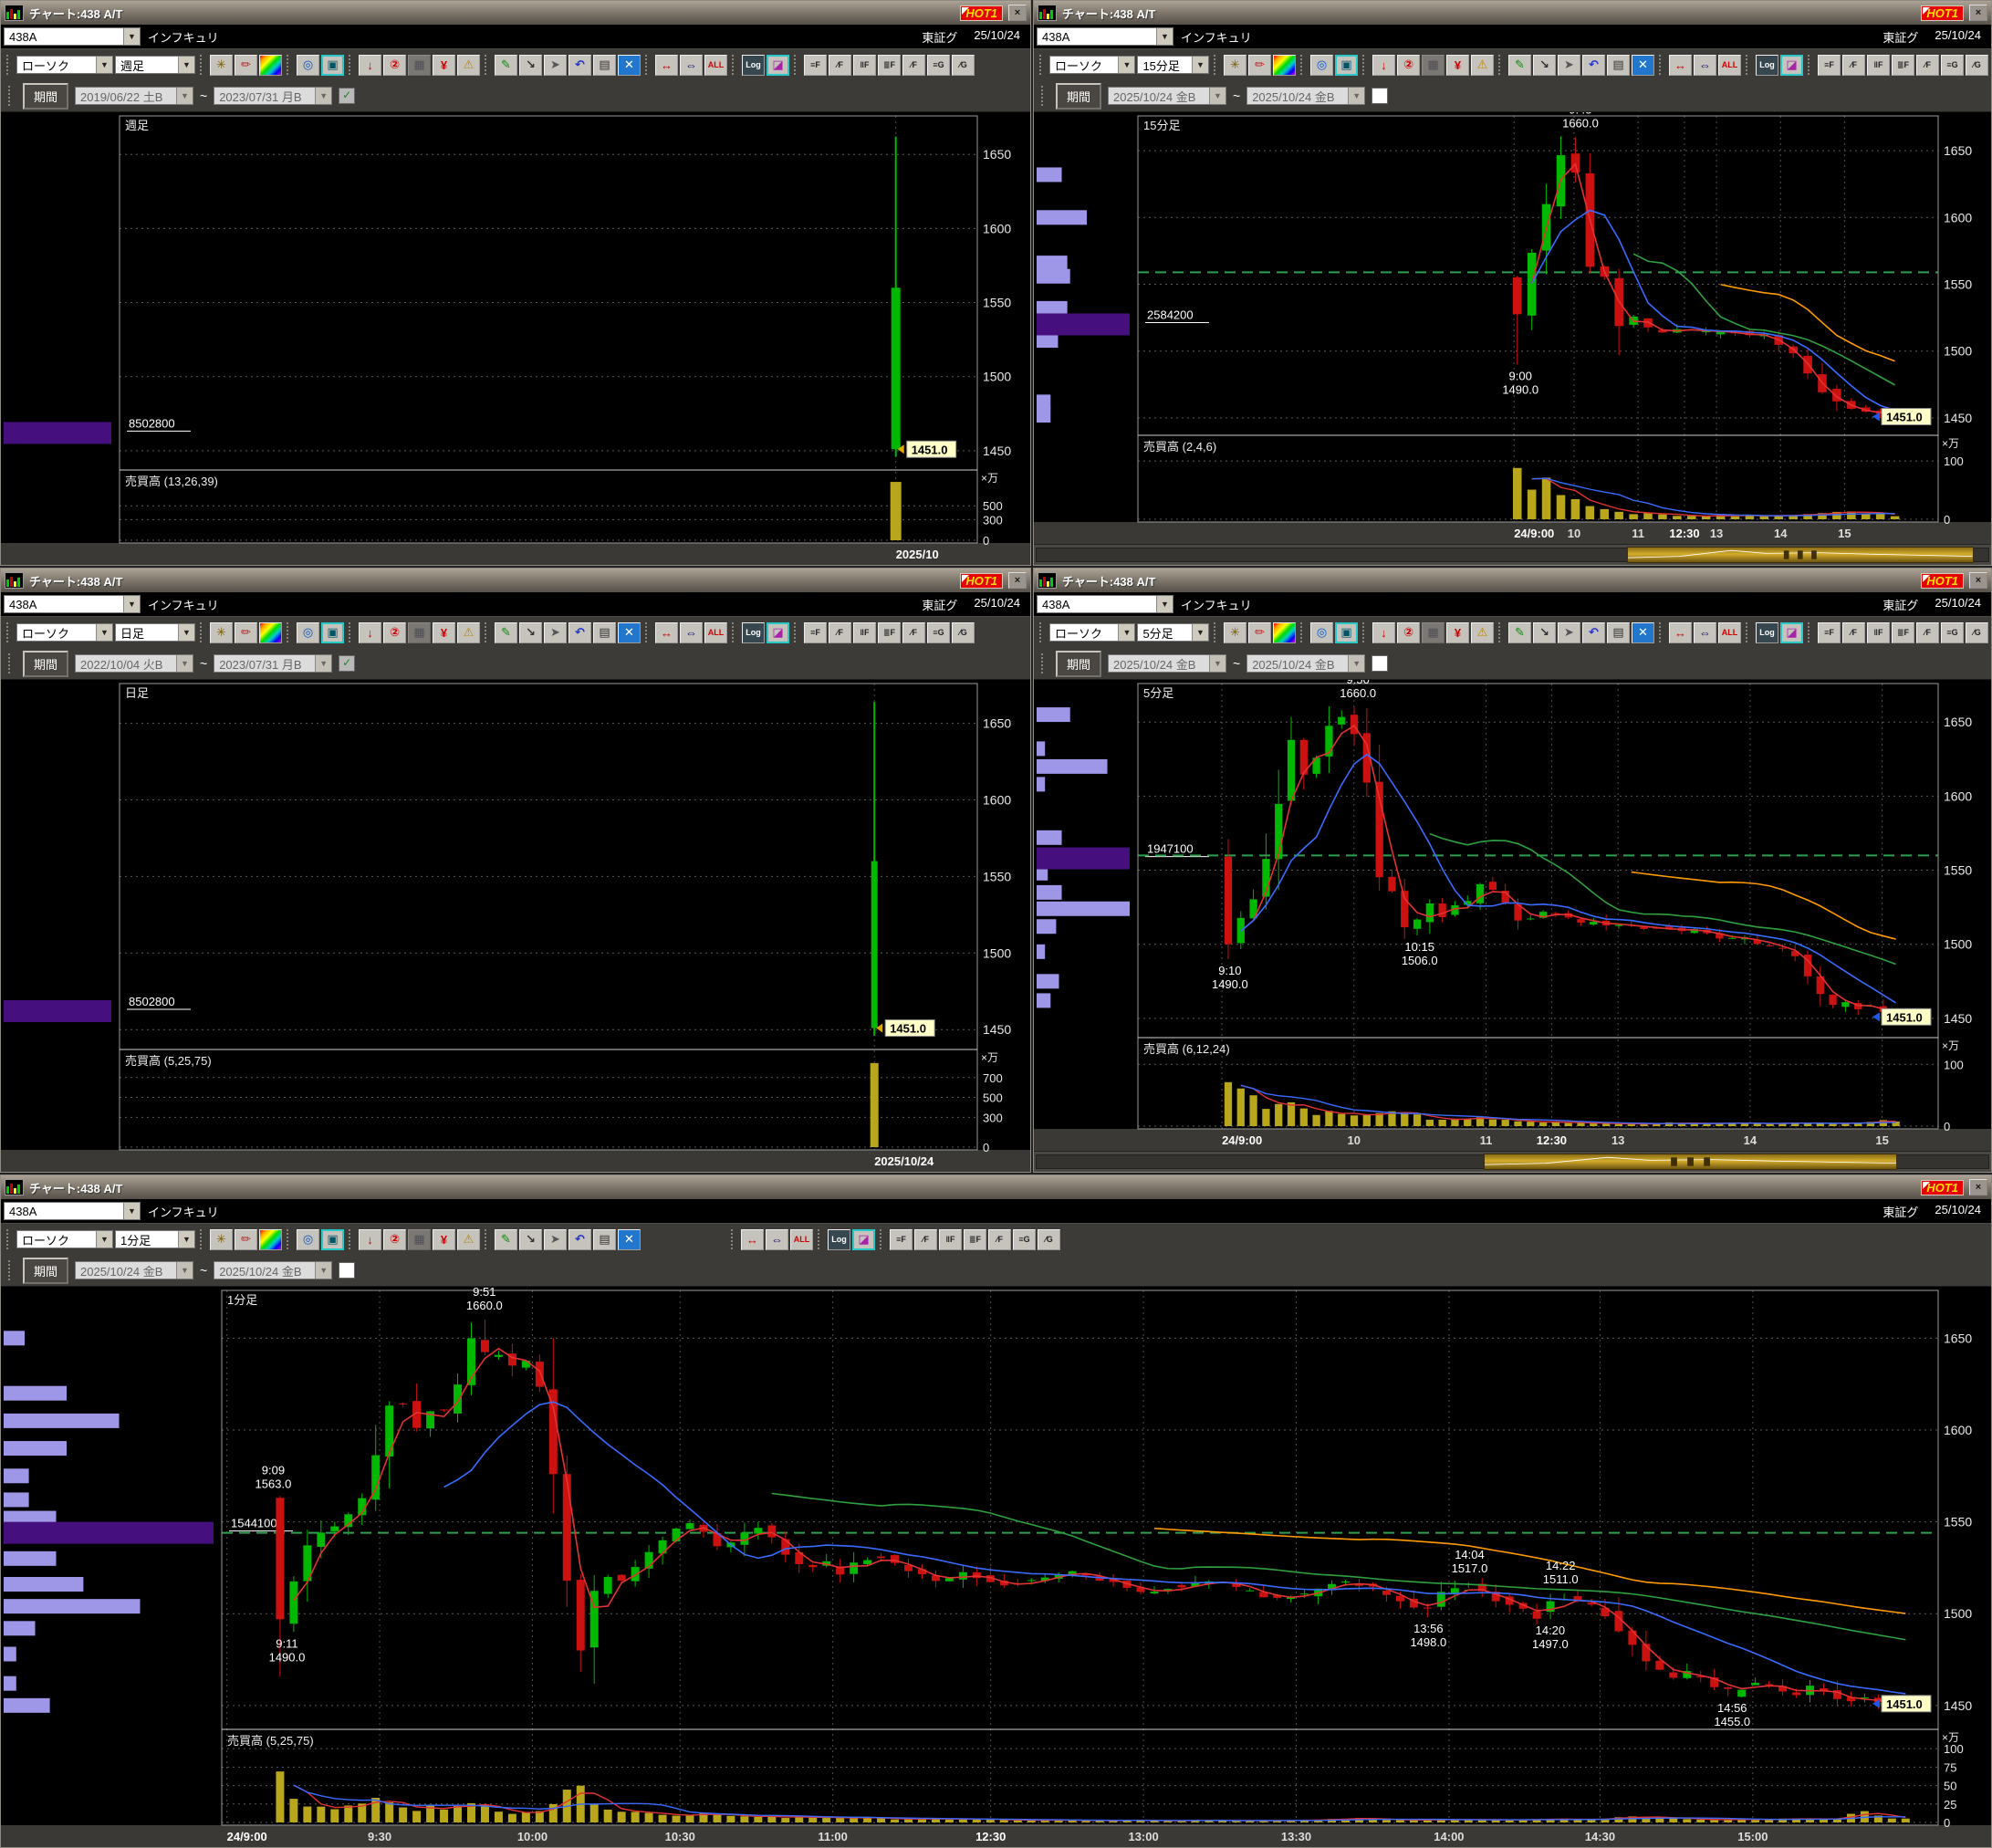 This screenshot has width=1992, height=1848. Describe the element at coordinates (134, 96) in the screenshot. I see `date-from-combo: 2019/06/22 土B ▼` at that location.